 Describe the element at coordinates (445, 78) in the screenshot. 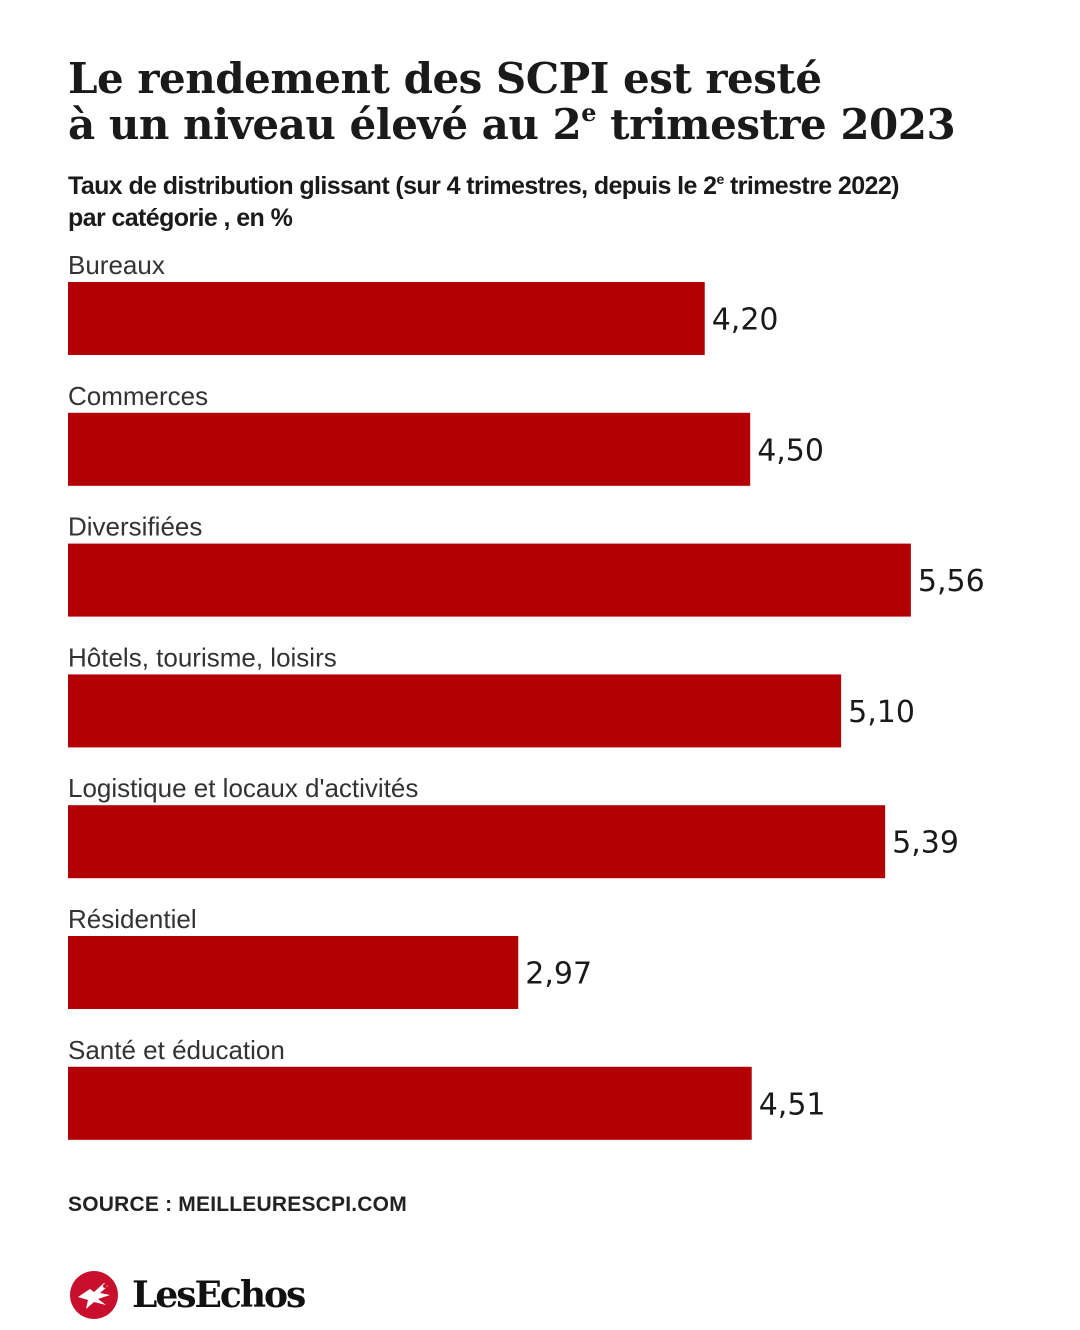

I see `chart-title-line-1: Le rendement des SCPI est resté` at that location.